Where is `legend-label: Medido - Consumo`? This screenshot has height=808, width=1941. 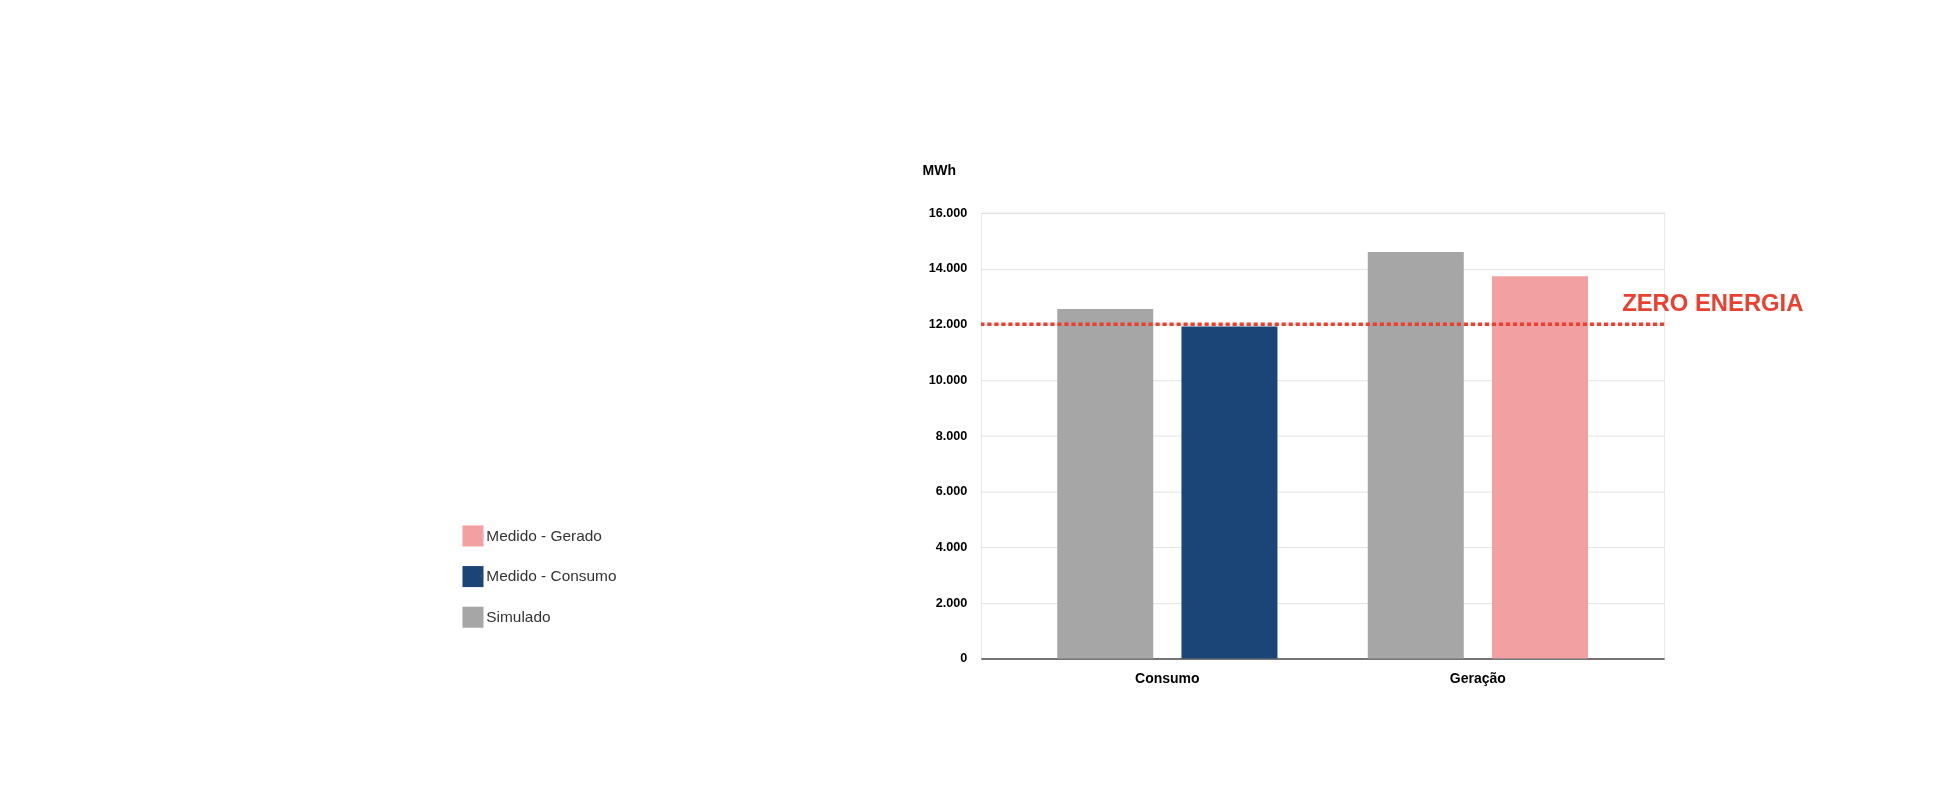
legend-label: Medido - Consumo is located at coordinates (551, 576).